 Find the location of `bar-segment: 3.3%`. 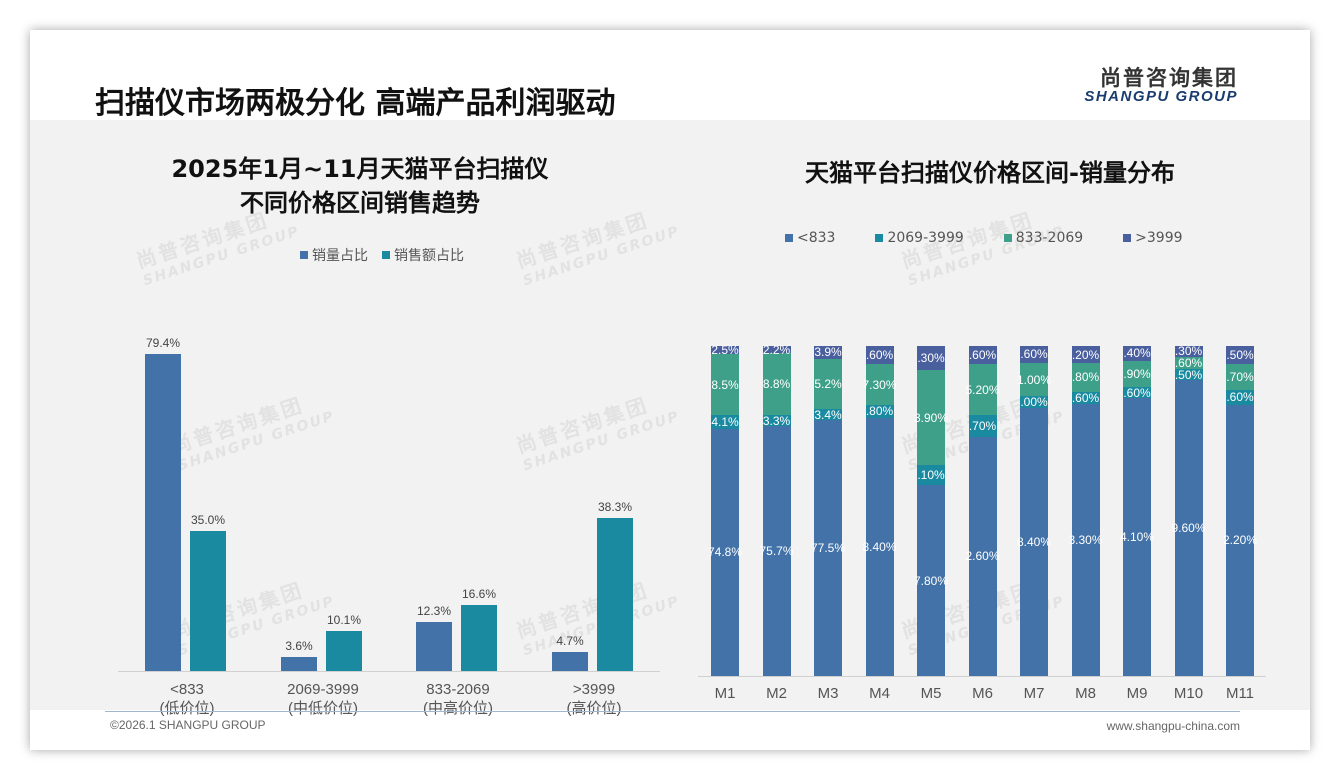

bar-segment: 3.3% is located at coordinates (776, 420).